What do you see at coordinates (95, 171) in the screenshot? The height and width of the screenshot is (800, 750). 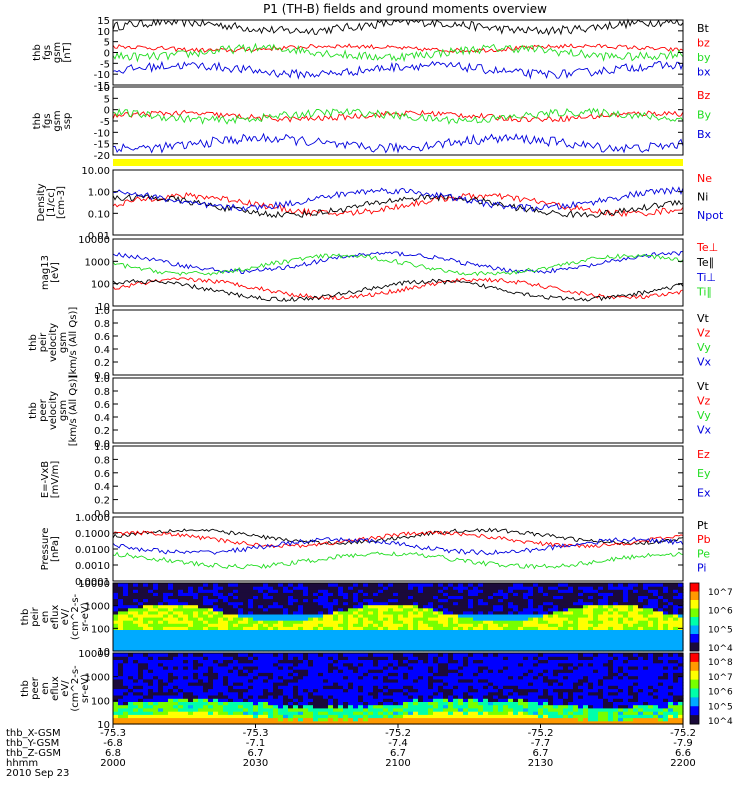 I see `y-tick-label: 10.00` at bounding box center [95, 171].